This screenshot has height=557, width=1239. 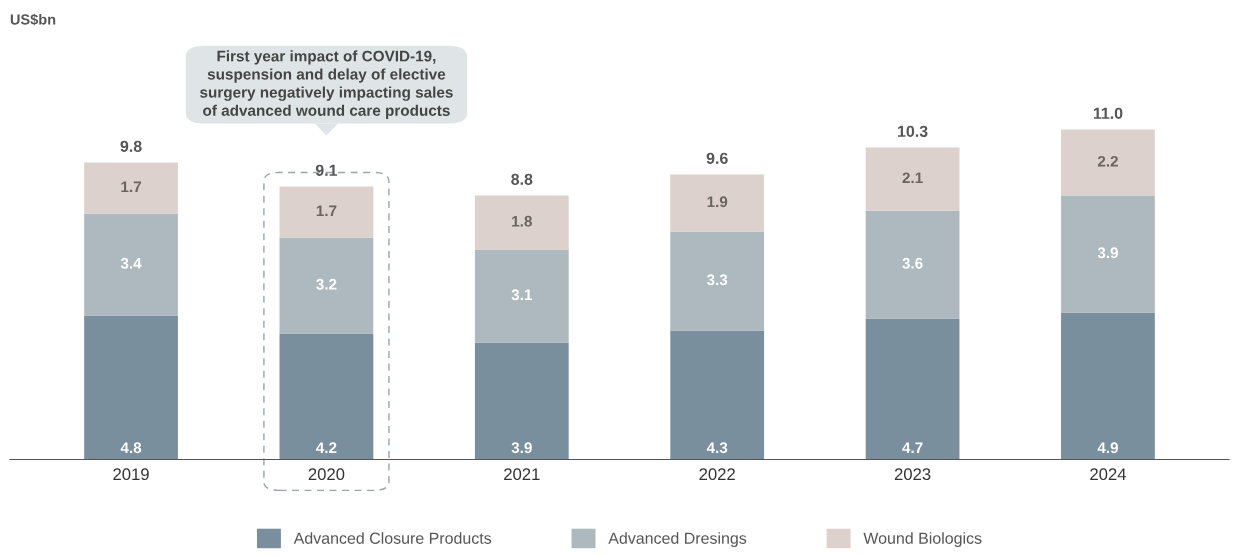 What do you see at coordinates (1108, 474) in the screenshot?
I see `x-tick-label: 2024` at bounding box center [1108, 474].